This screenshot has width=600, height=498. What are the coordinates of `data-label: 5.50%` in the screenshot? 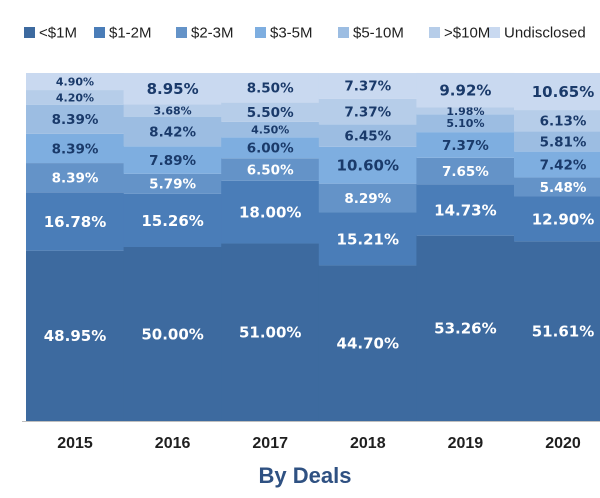 It's located at (270, 113).